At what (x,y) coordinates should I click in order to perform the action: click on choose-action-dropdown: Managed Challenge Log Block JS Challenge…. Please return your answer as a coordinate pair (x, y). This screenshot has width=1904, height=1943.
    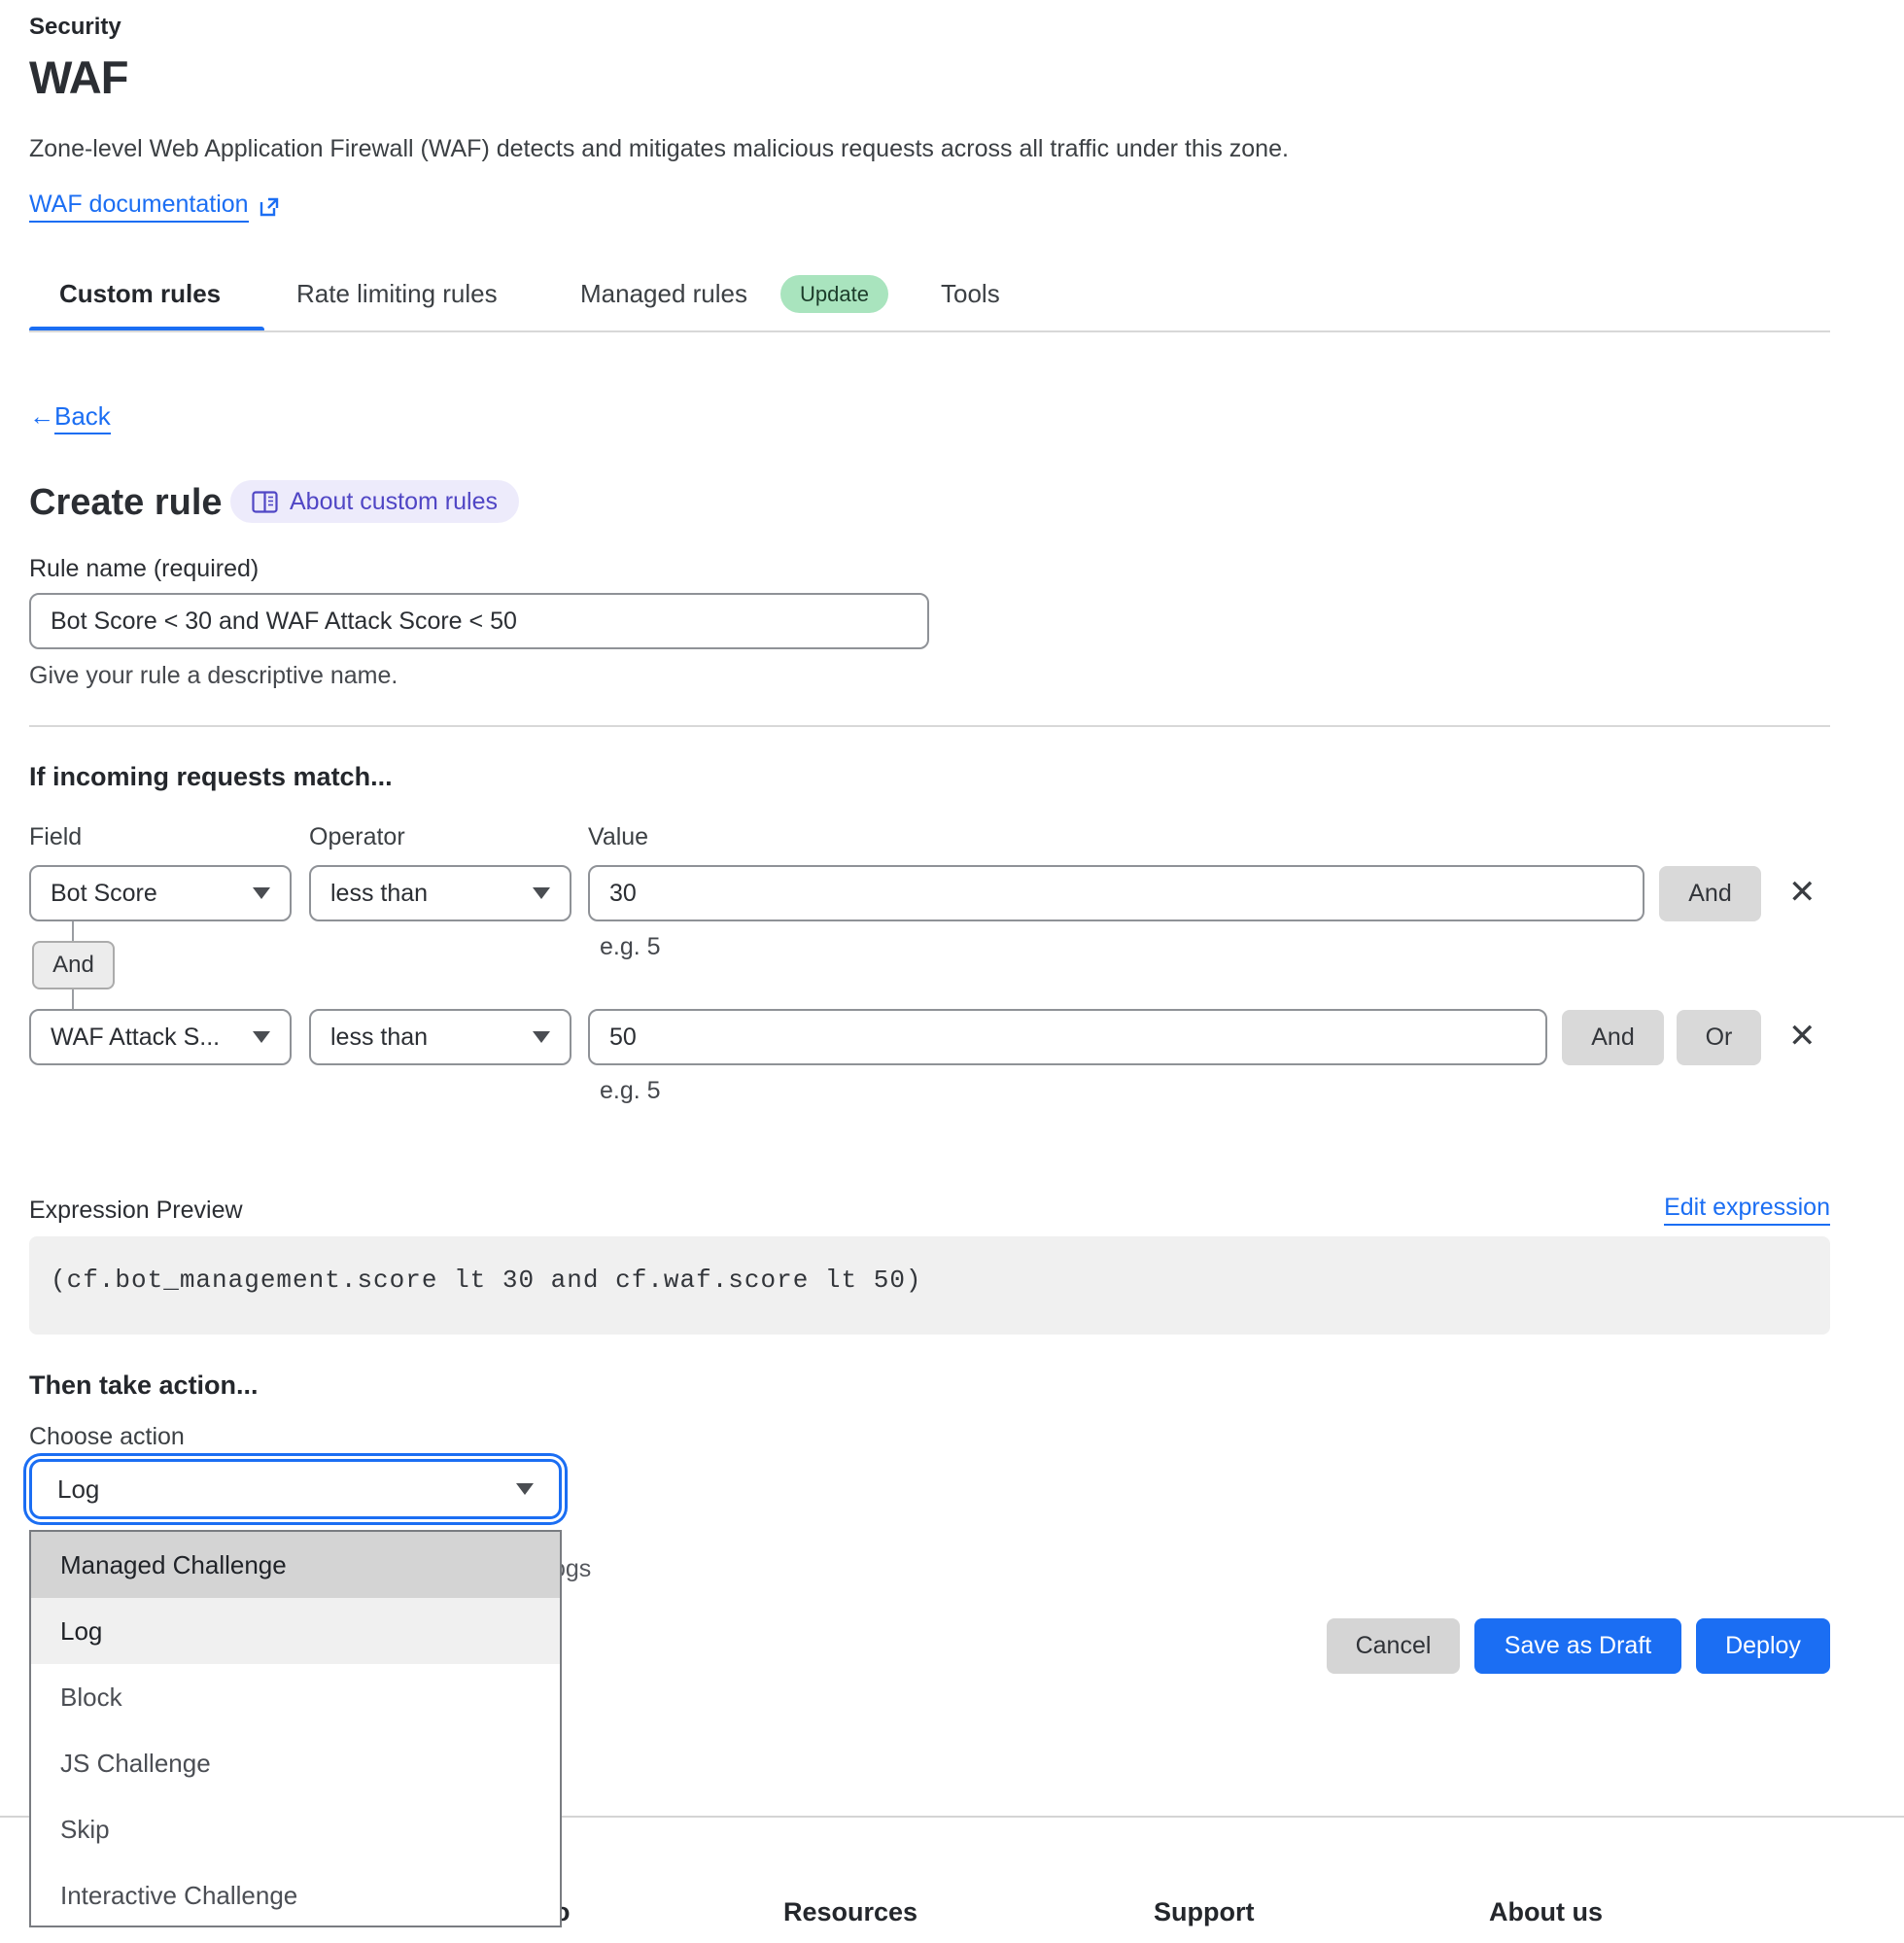
    Looking at the image, I should click on (295, 1728).